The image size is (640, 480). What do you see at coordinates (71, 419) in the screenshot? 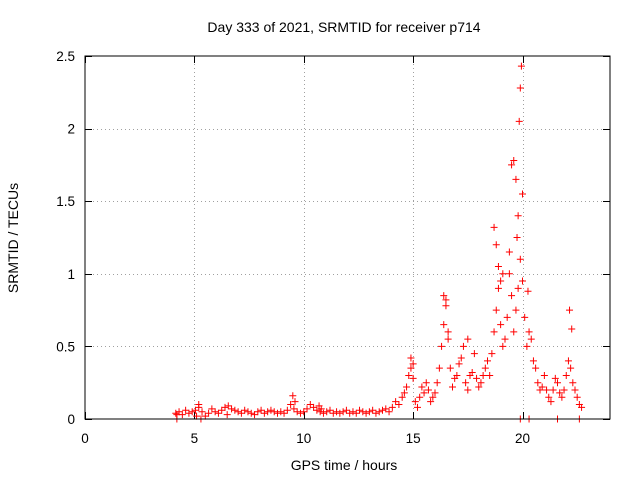
I see `y-tick-label: 0` at bounding box center [71, 419].